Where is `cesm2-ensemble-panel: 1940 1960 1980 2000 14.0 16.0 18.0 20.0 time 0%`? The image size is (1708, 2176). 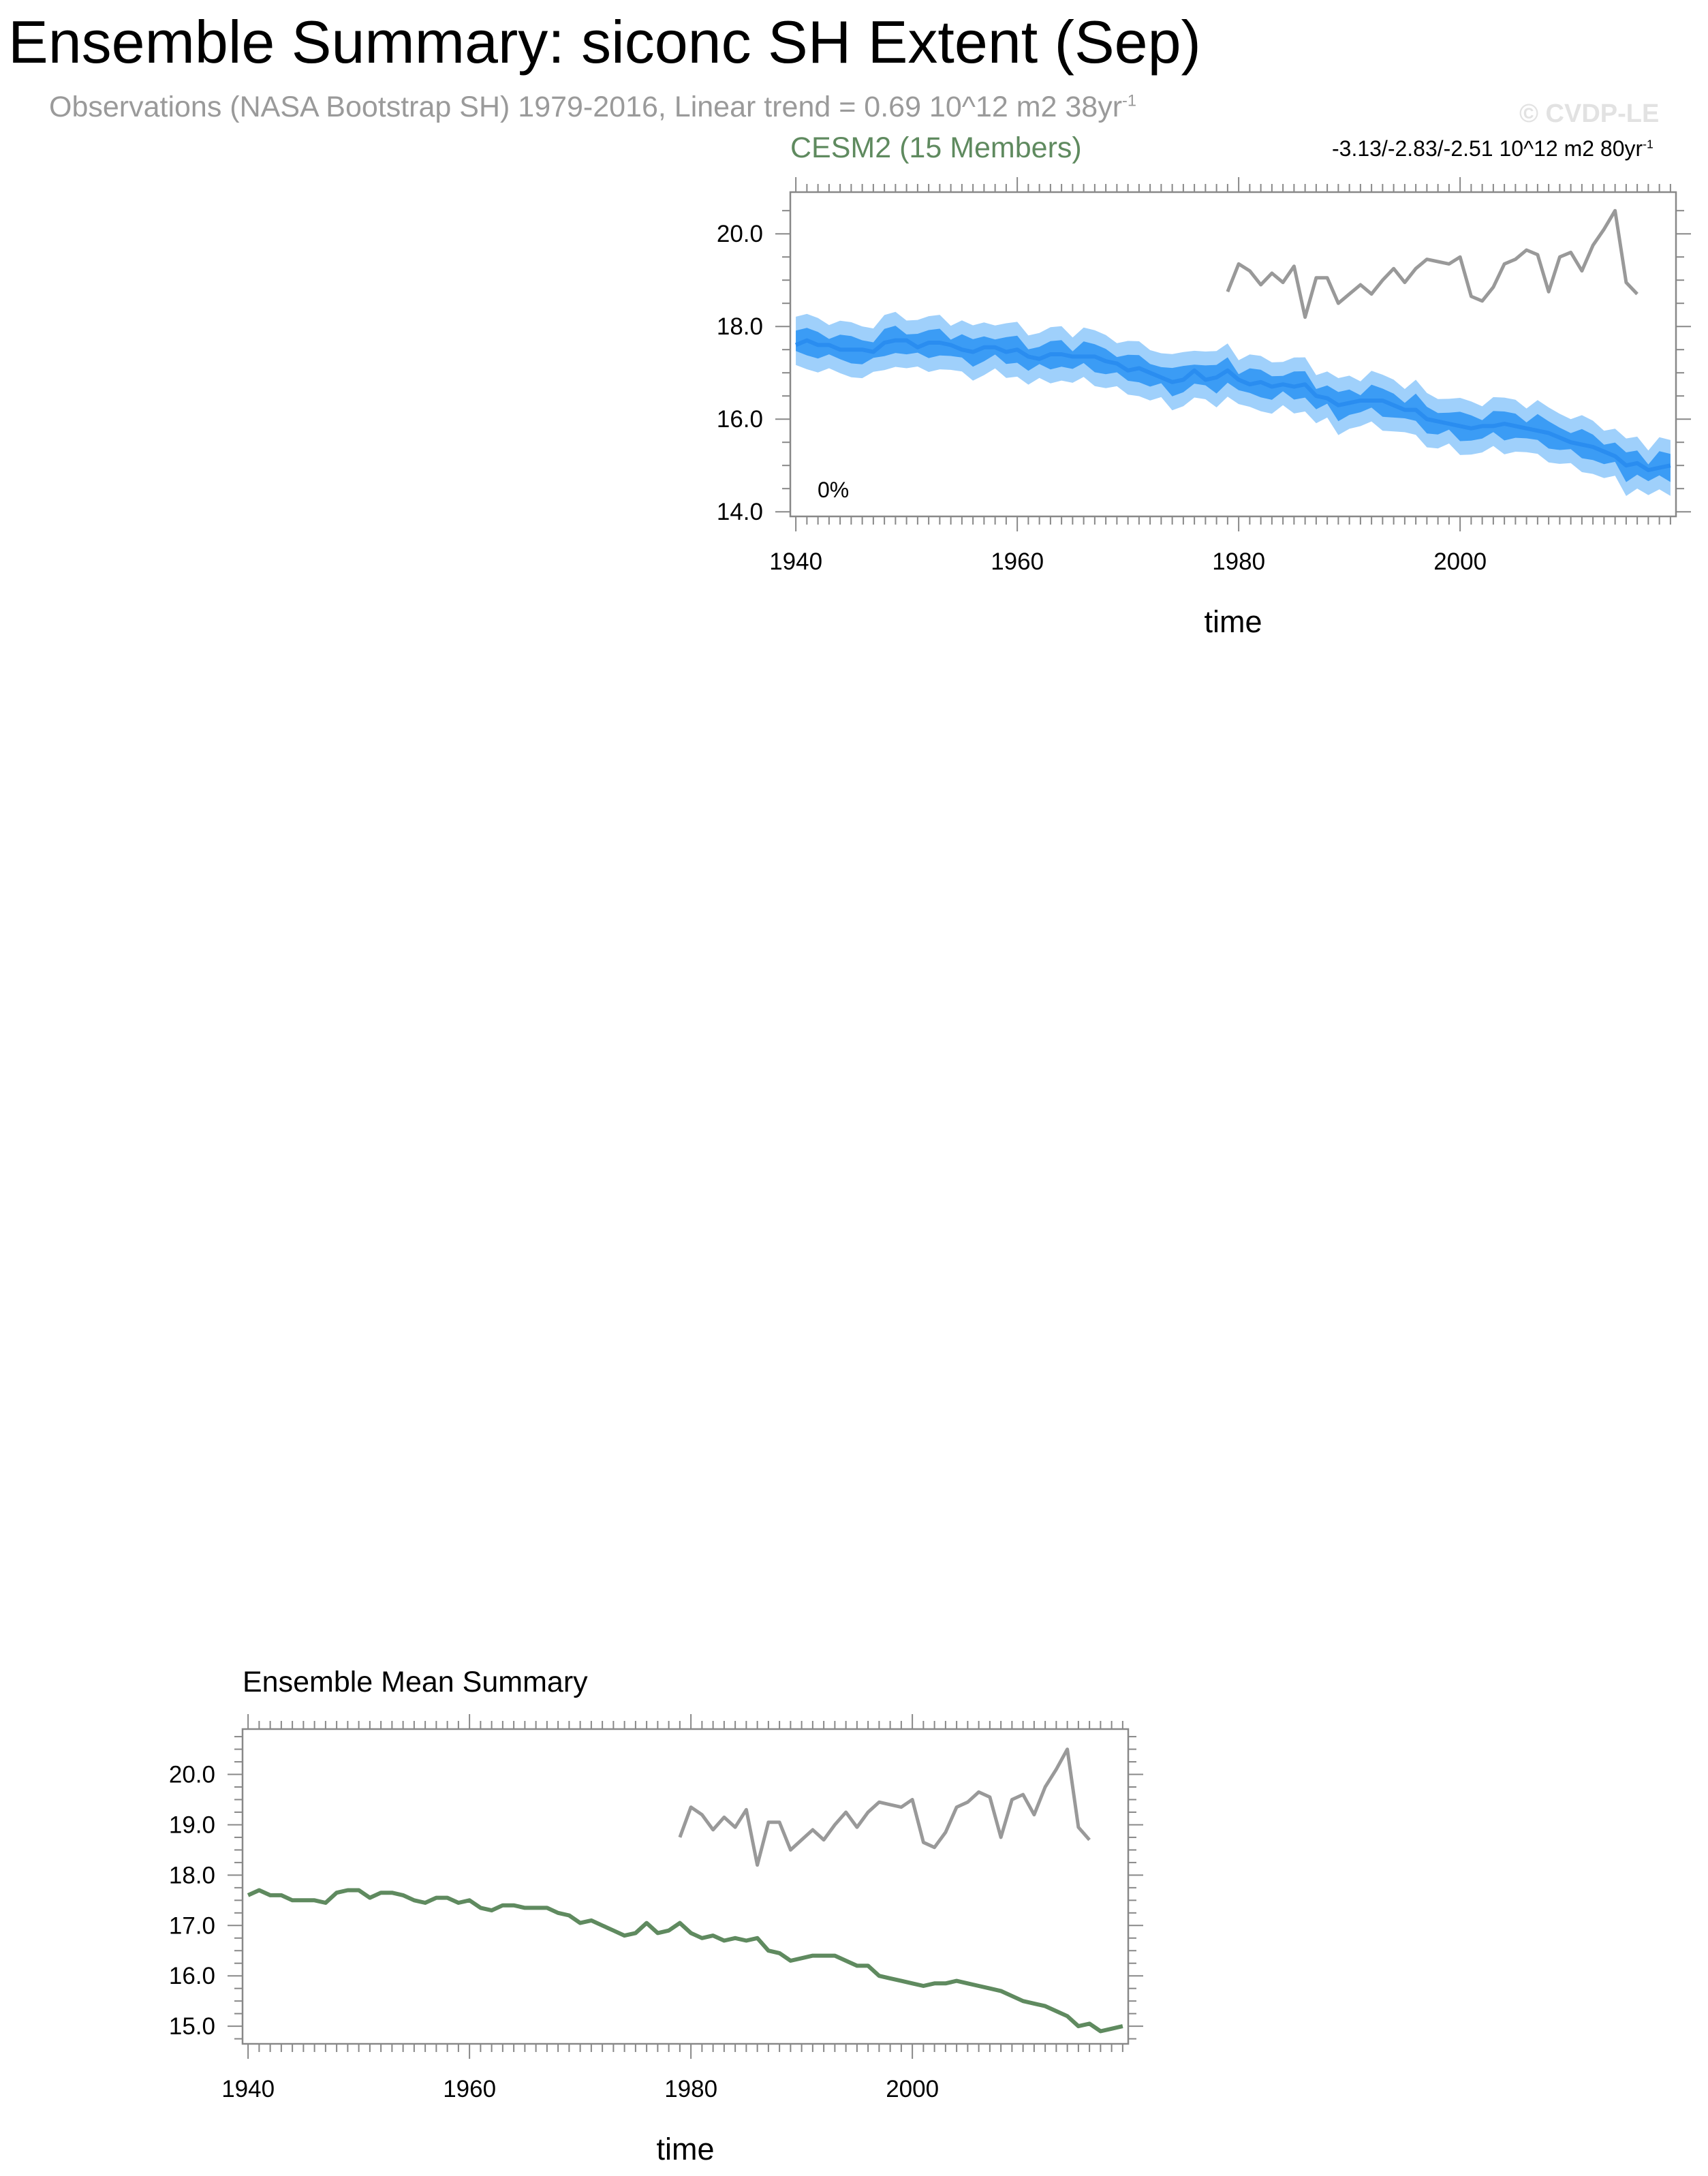
cesm2-ensemble-panel: 1940 1960 1980 2000 14.0 16.0 18.0 20.0 time 0% is located at coordinates (1204, 408).